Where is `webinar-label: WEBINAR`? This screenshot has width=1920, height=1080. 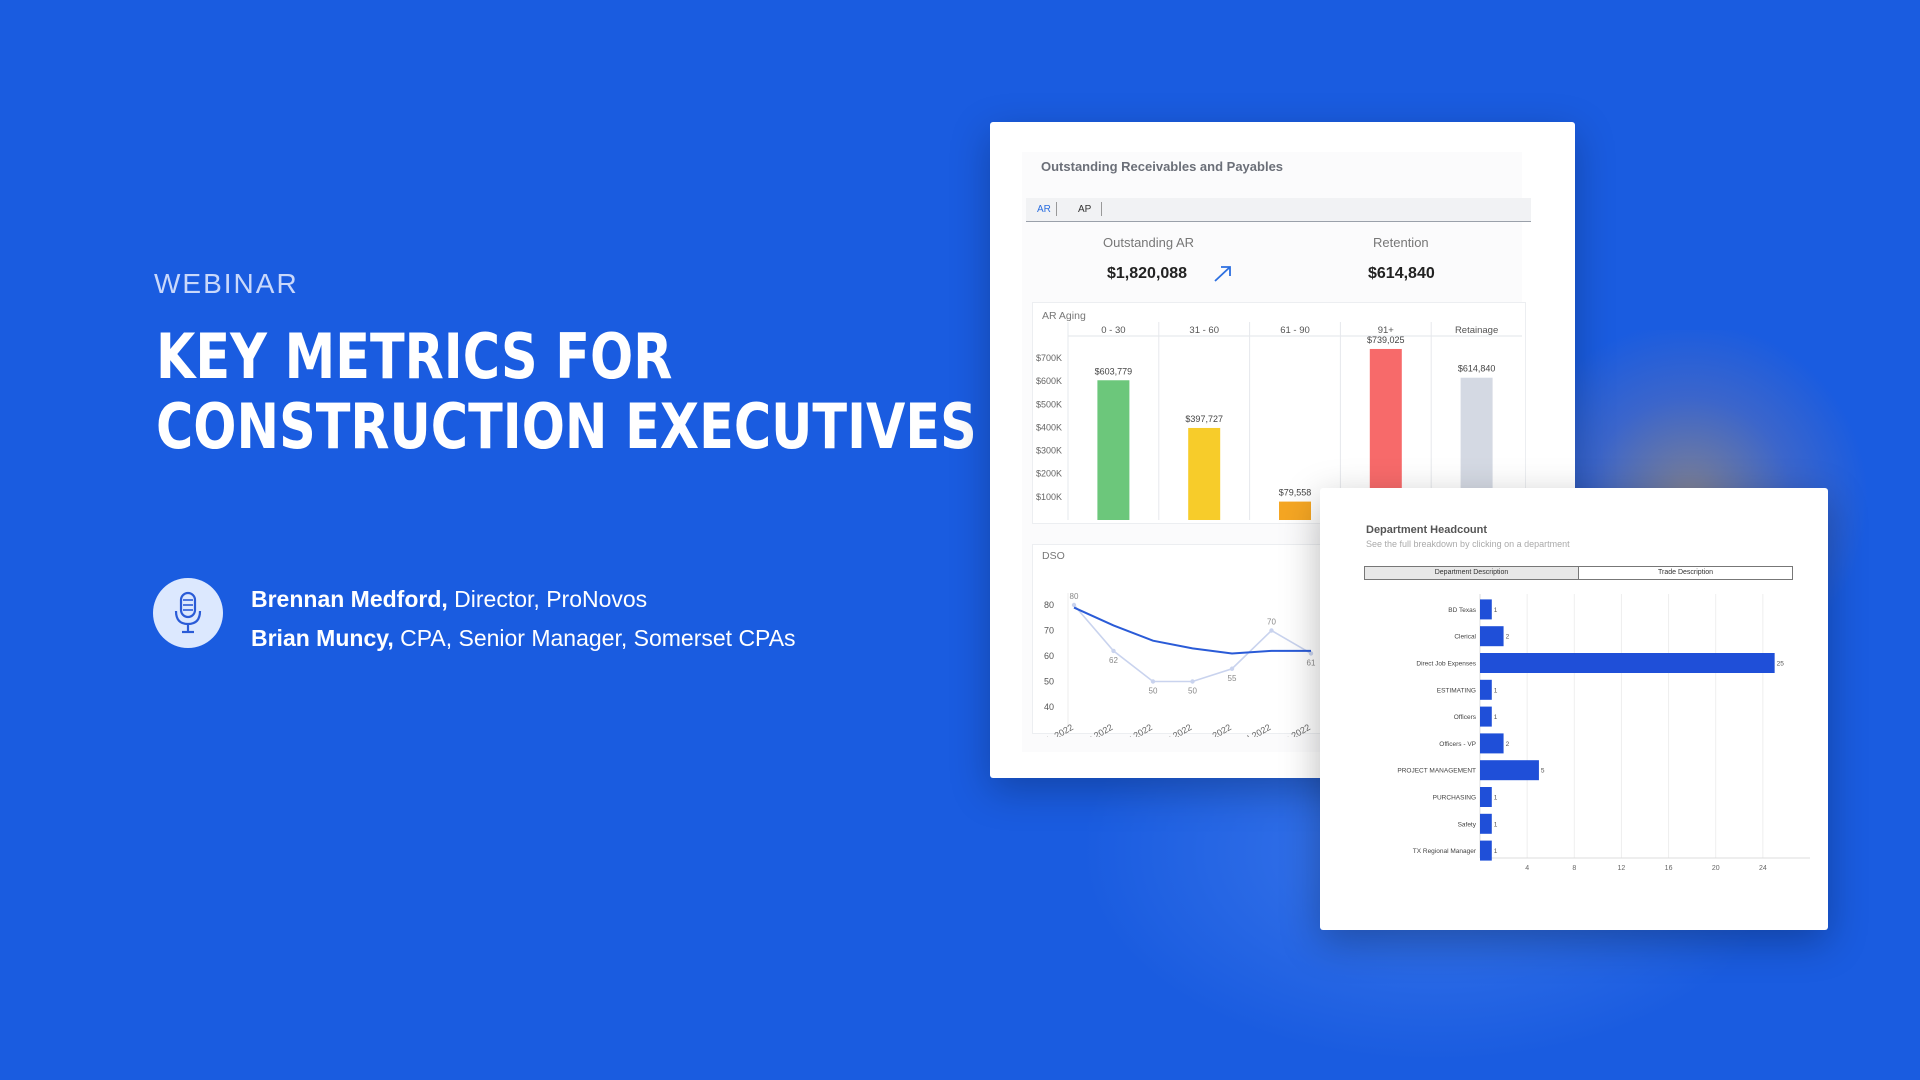
webinar-label: WEBINAR is located at coordinates (226, 283).